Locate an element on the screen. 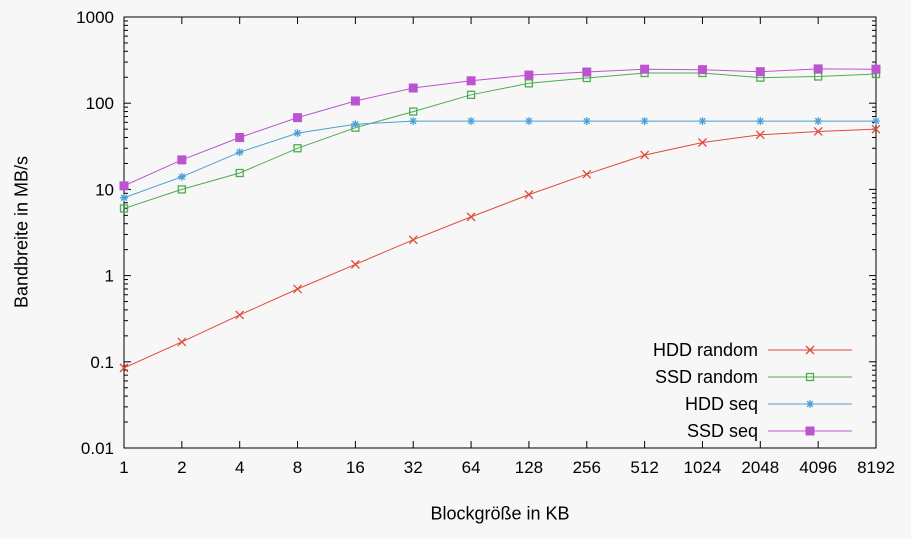 This screenshot has height=539, width=911. x-tick-label: 512 is located at coordinates (644, 467).